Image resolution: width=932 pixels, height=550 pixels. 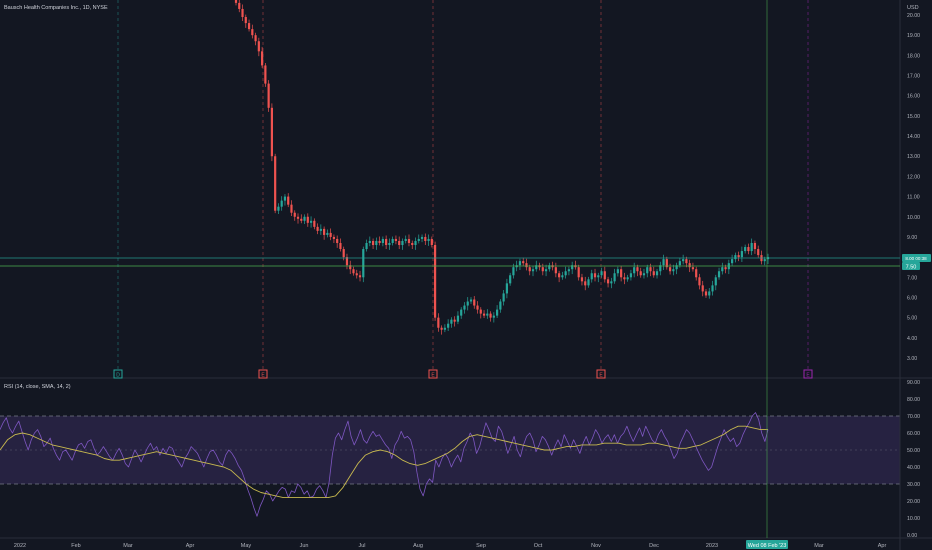 I want to click on symbol-title: Bausch Health Companies Inc., 1D, NYSE, so click(x=56, y=8).